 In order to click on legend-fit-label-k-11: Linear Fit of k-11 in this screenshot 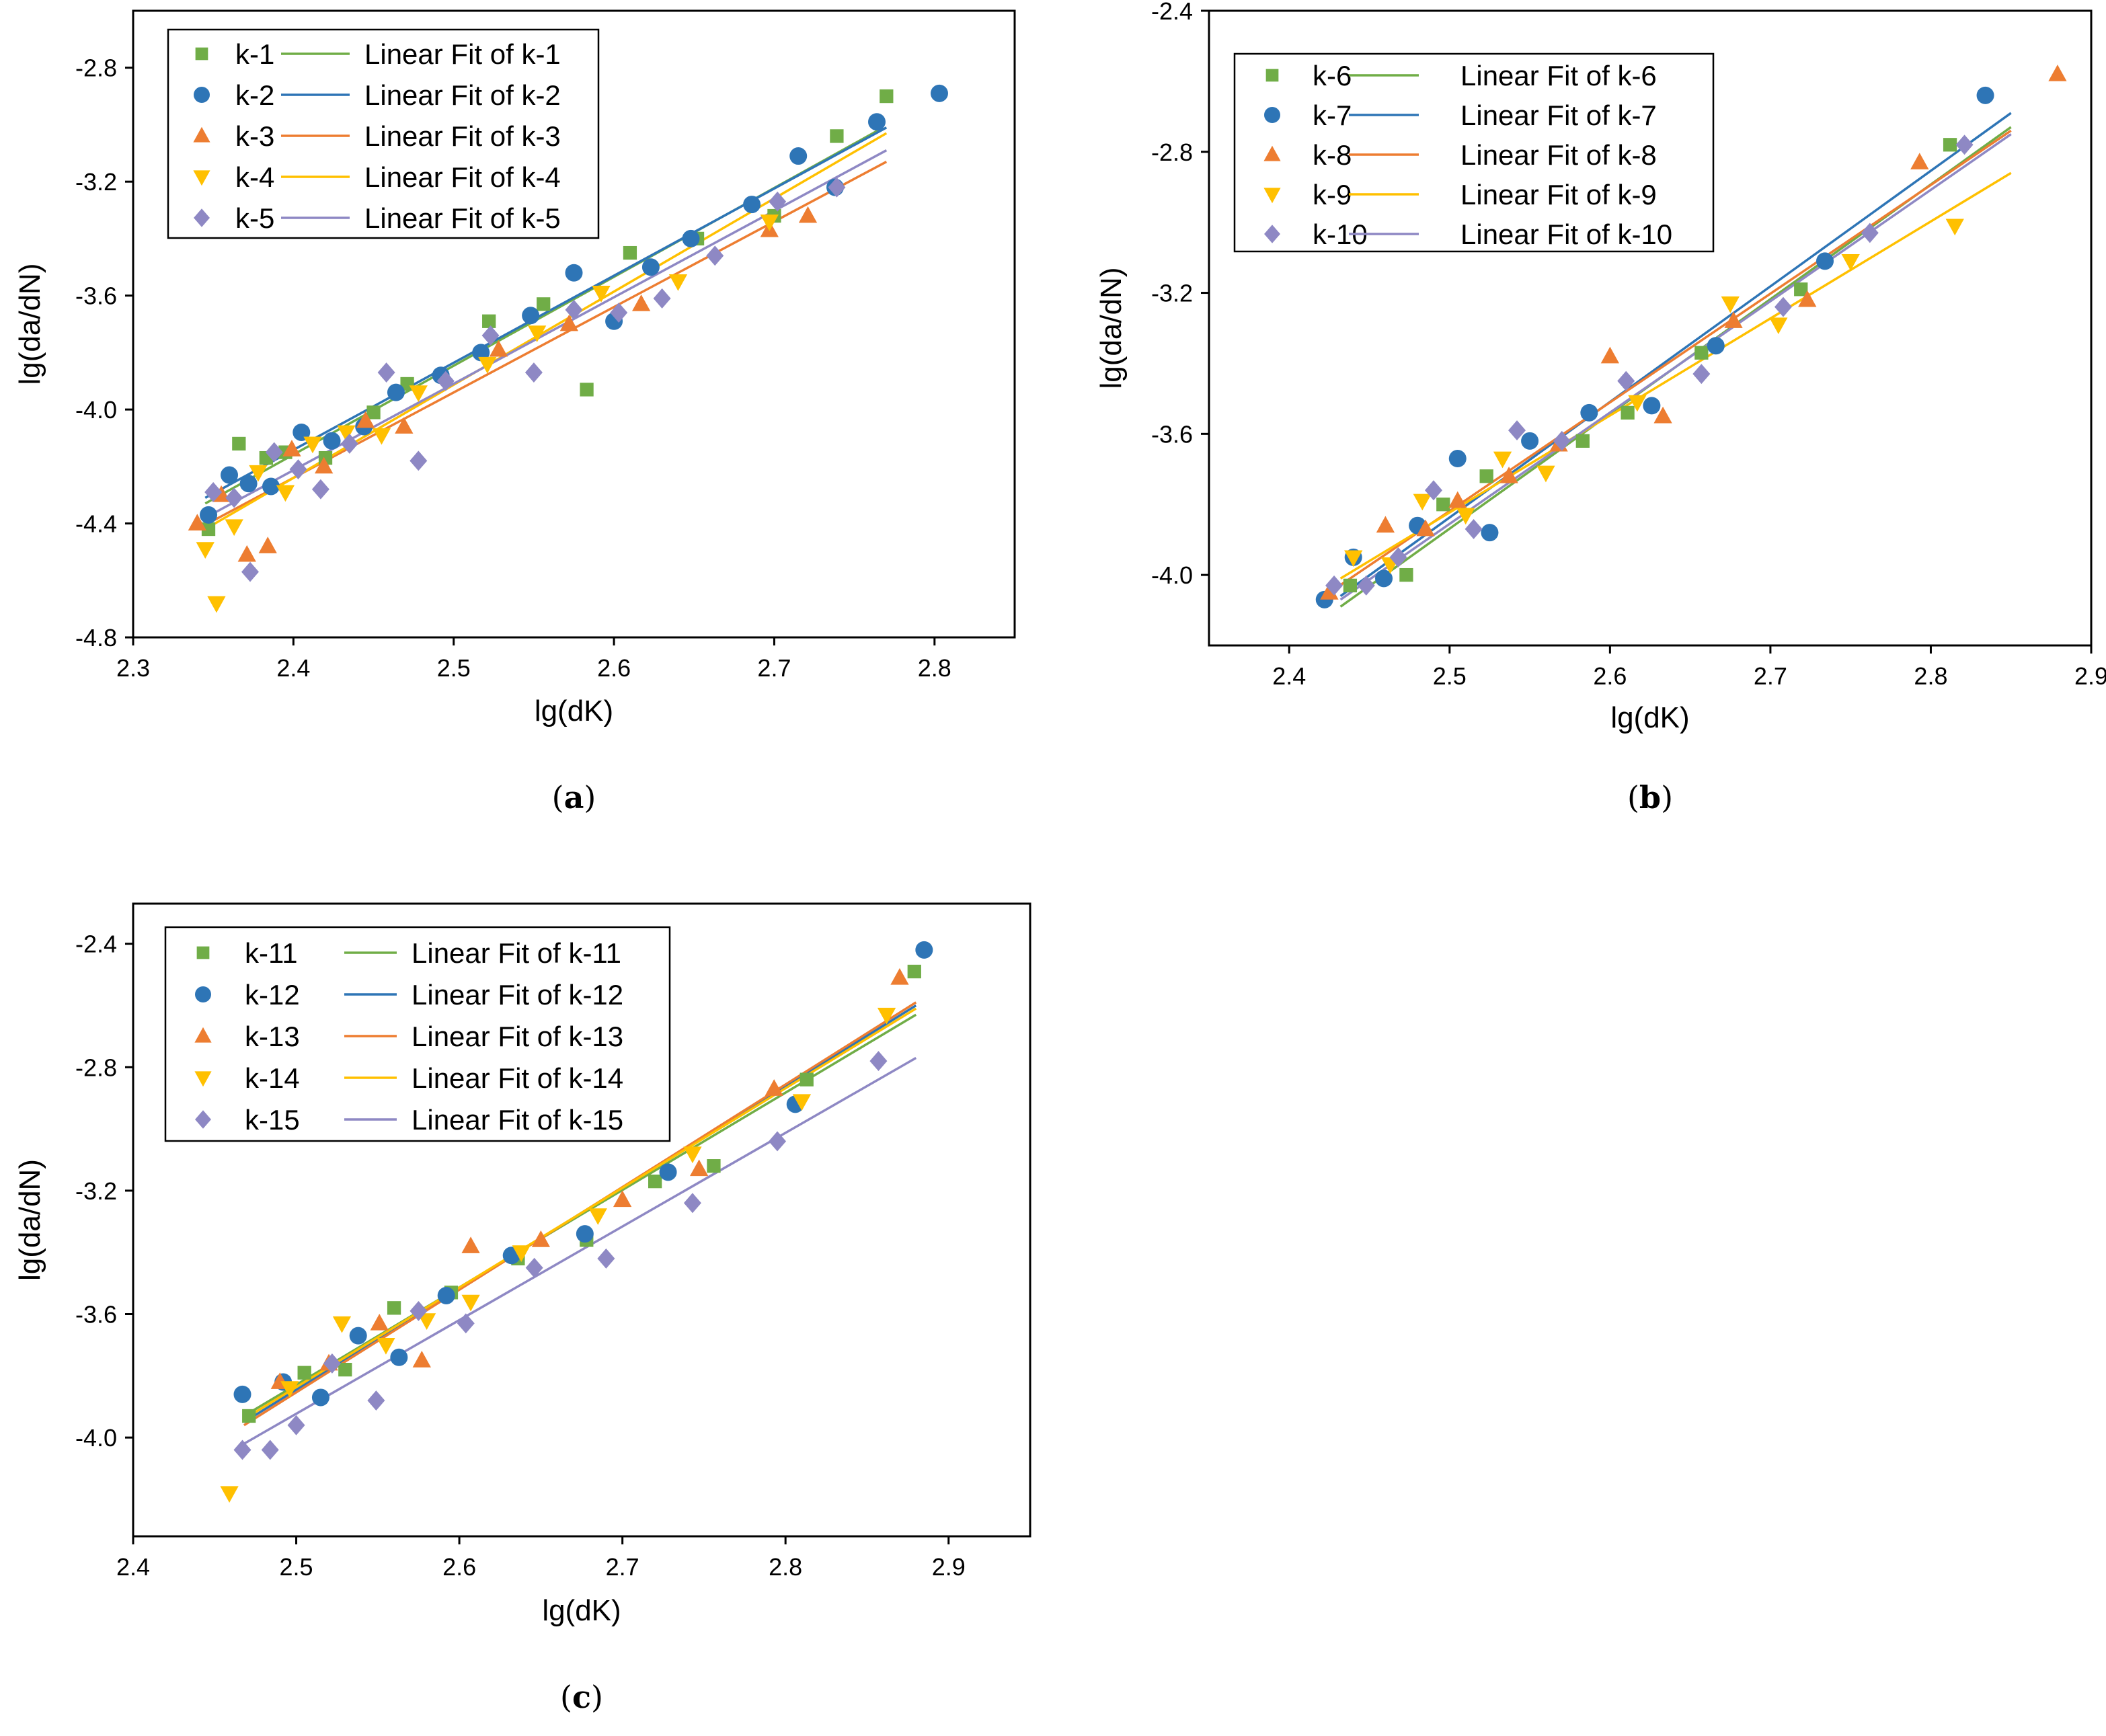, I will do `click(516, 953)`.